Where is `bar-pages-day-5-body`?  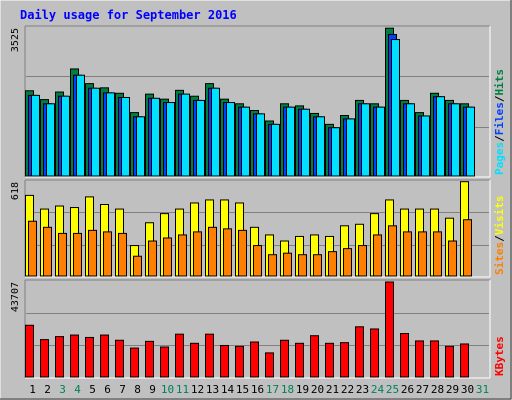
bar-pages-day-5-body is located at coordinates (95, 132).